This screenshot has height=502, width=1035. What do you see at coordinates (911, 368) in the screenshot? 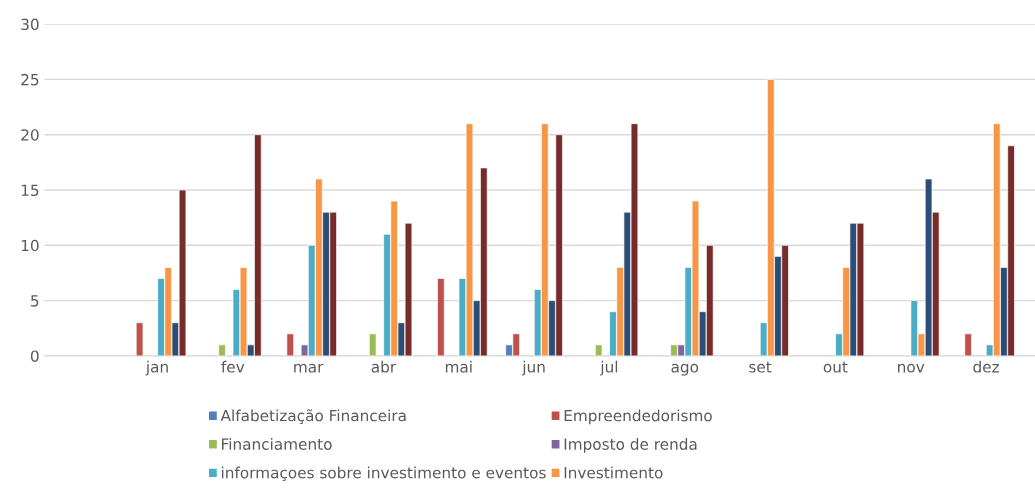
I see `x-tick-label: nov` at bounding box center [911, 368].